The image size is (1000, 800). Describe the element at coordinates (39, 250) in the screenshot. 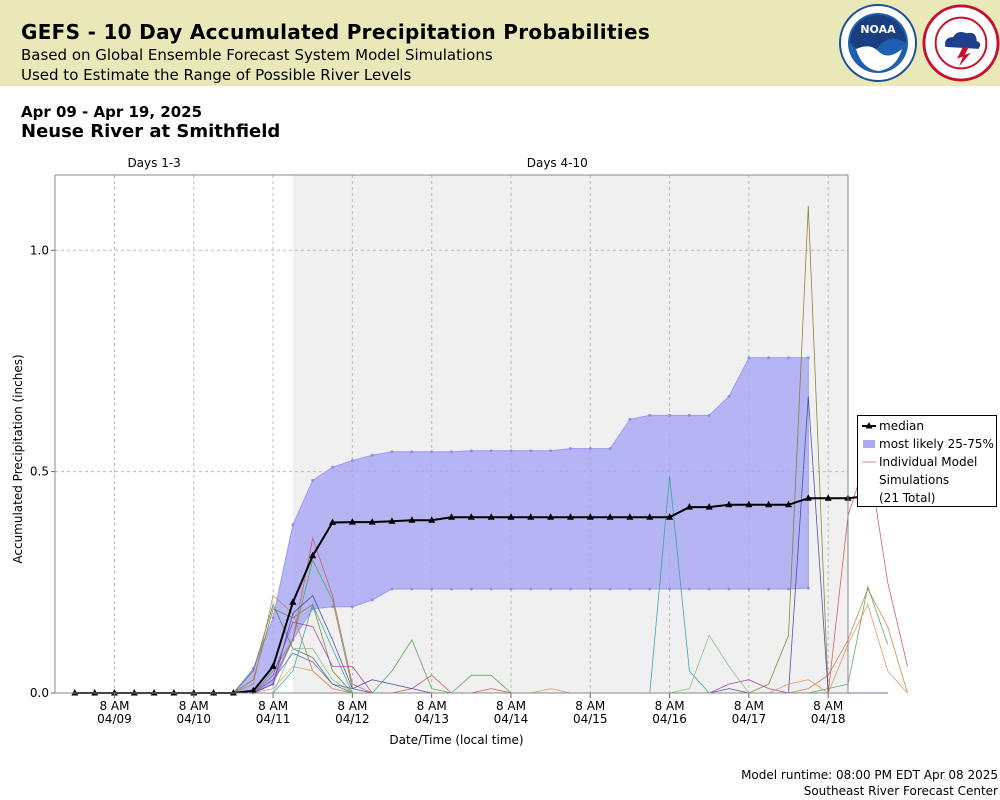

I see `y-tick-label: 1.0` at that location.